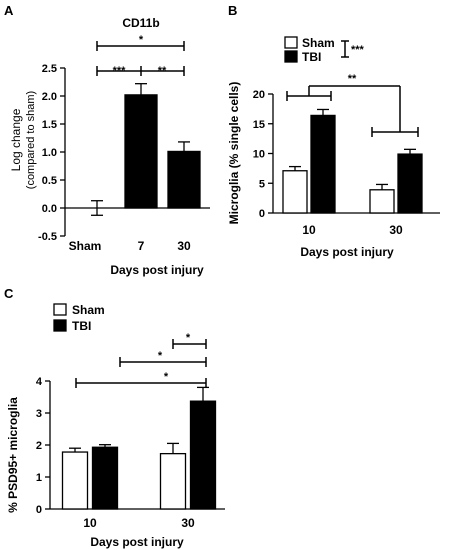 The width and height of the screenshot is (449, 550). What do you see at coordinates (39, 478) in the screenshot?
I see `y-tick-label: 1` at bounding box center [39, 478].